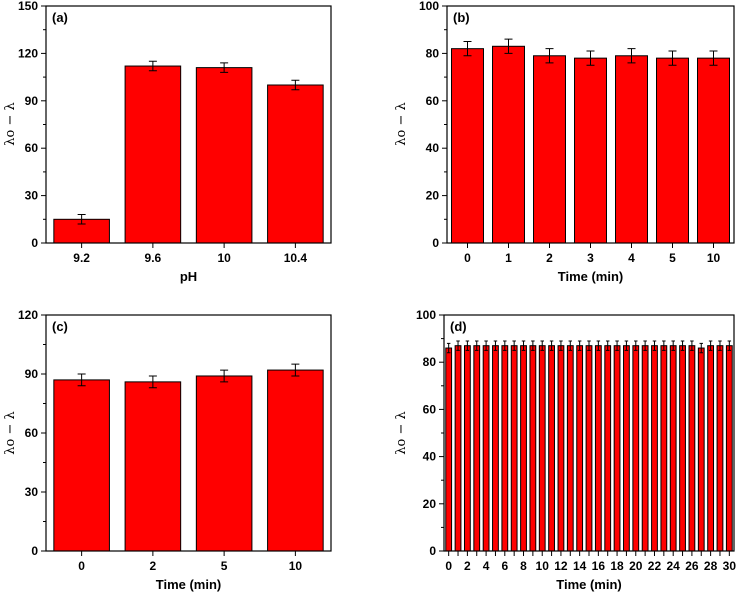 Image resolution: width=739 pixels, height=594 pixels. Describe the element at coordinates (589, 584) in the screenshot. I see `x-axis-title: Time (min)` at that location.